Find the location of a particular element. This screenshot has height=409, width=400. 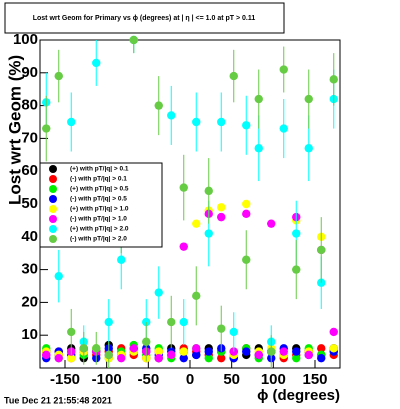

x-tick-label: -150 is located at coordinates (65, 379).